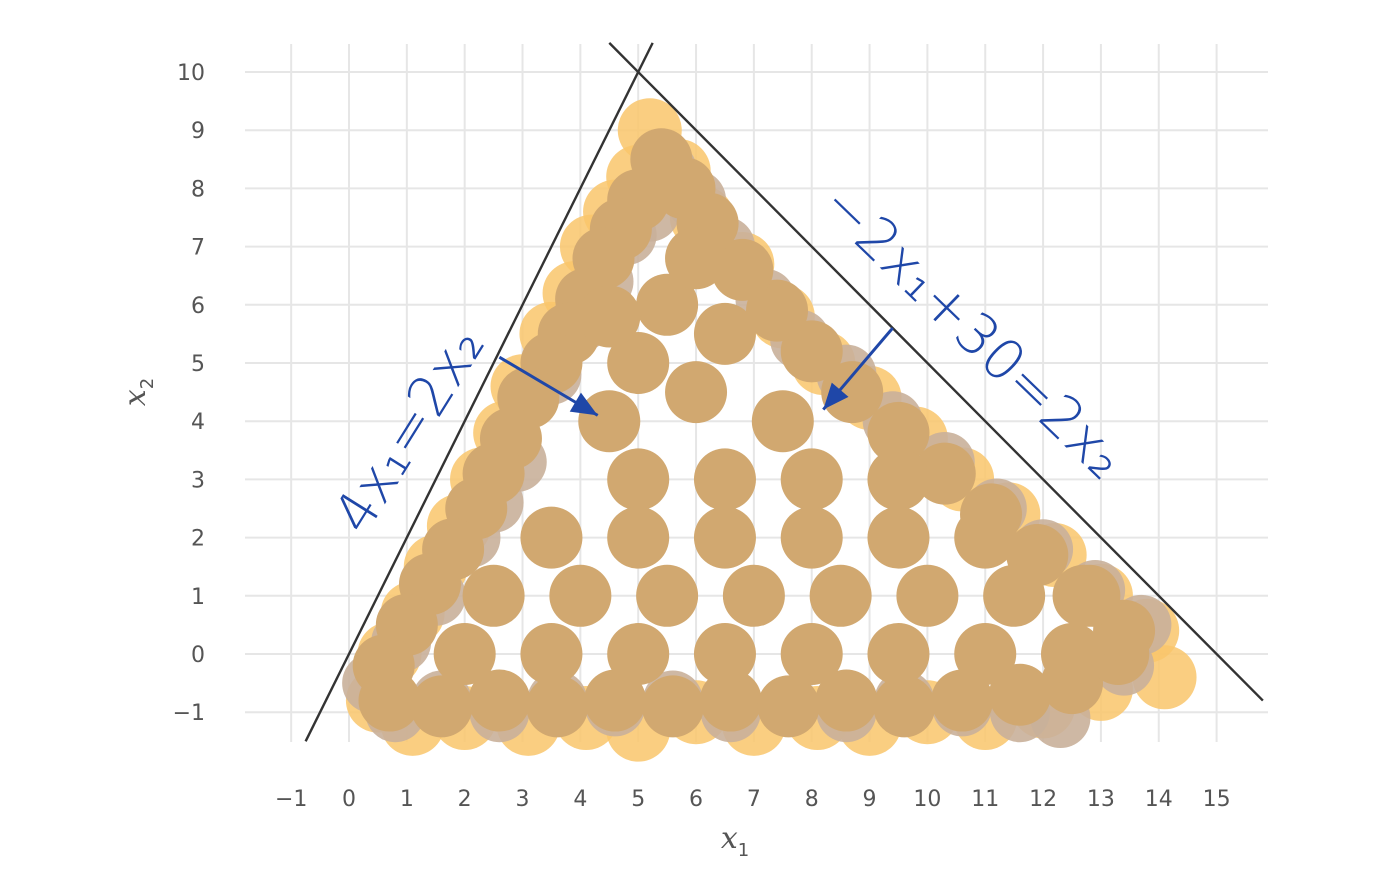 Image resolution: width=1400 pixels, height=879 pixels. I want to click on y-tick-label: 8, so click(198, 189).